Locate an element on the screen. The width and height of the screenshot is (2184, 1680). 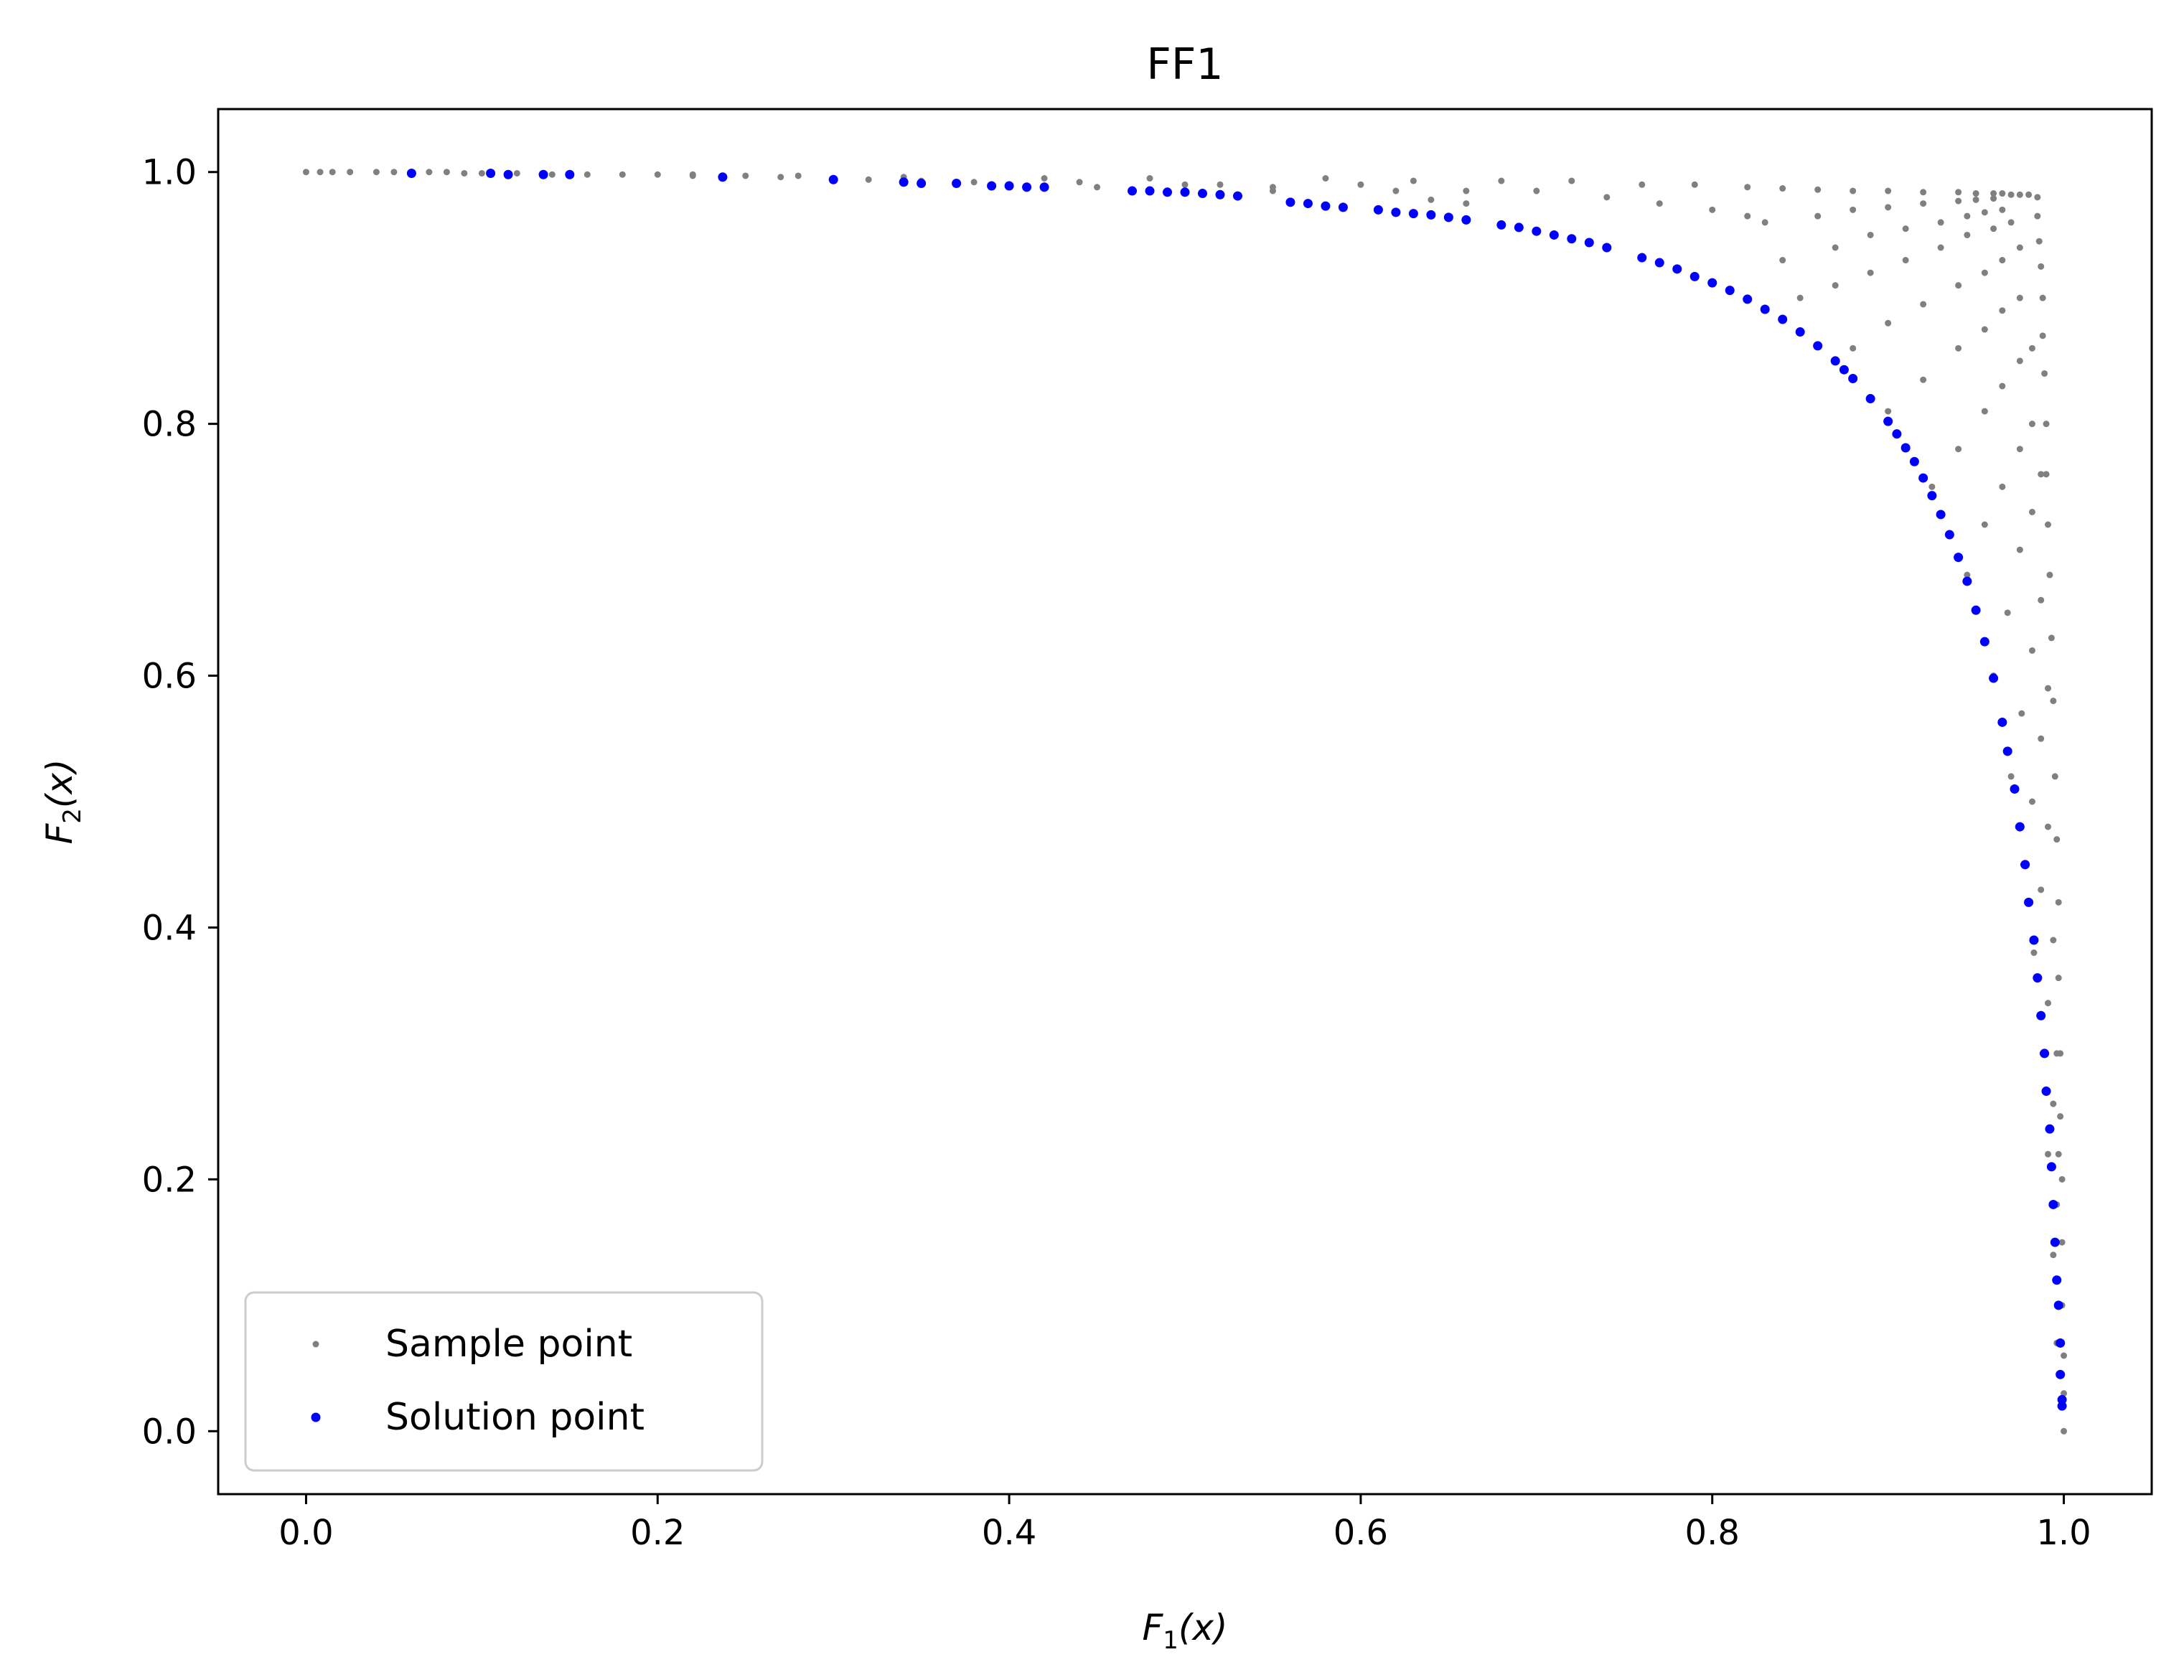
y-axis-label-base: F is located at coordinates (59, 834).